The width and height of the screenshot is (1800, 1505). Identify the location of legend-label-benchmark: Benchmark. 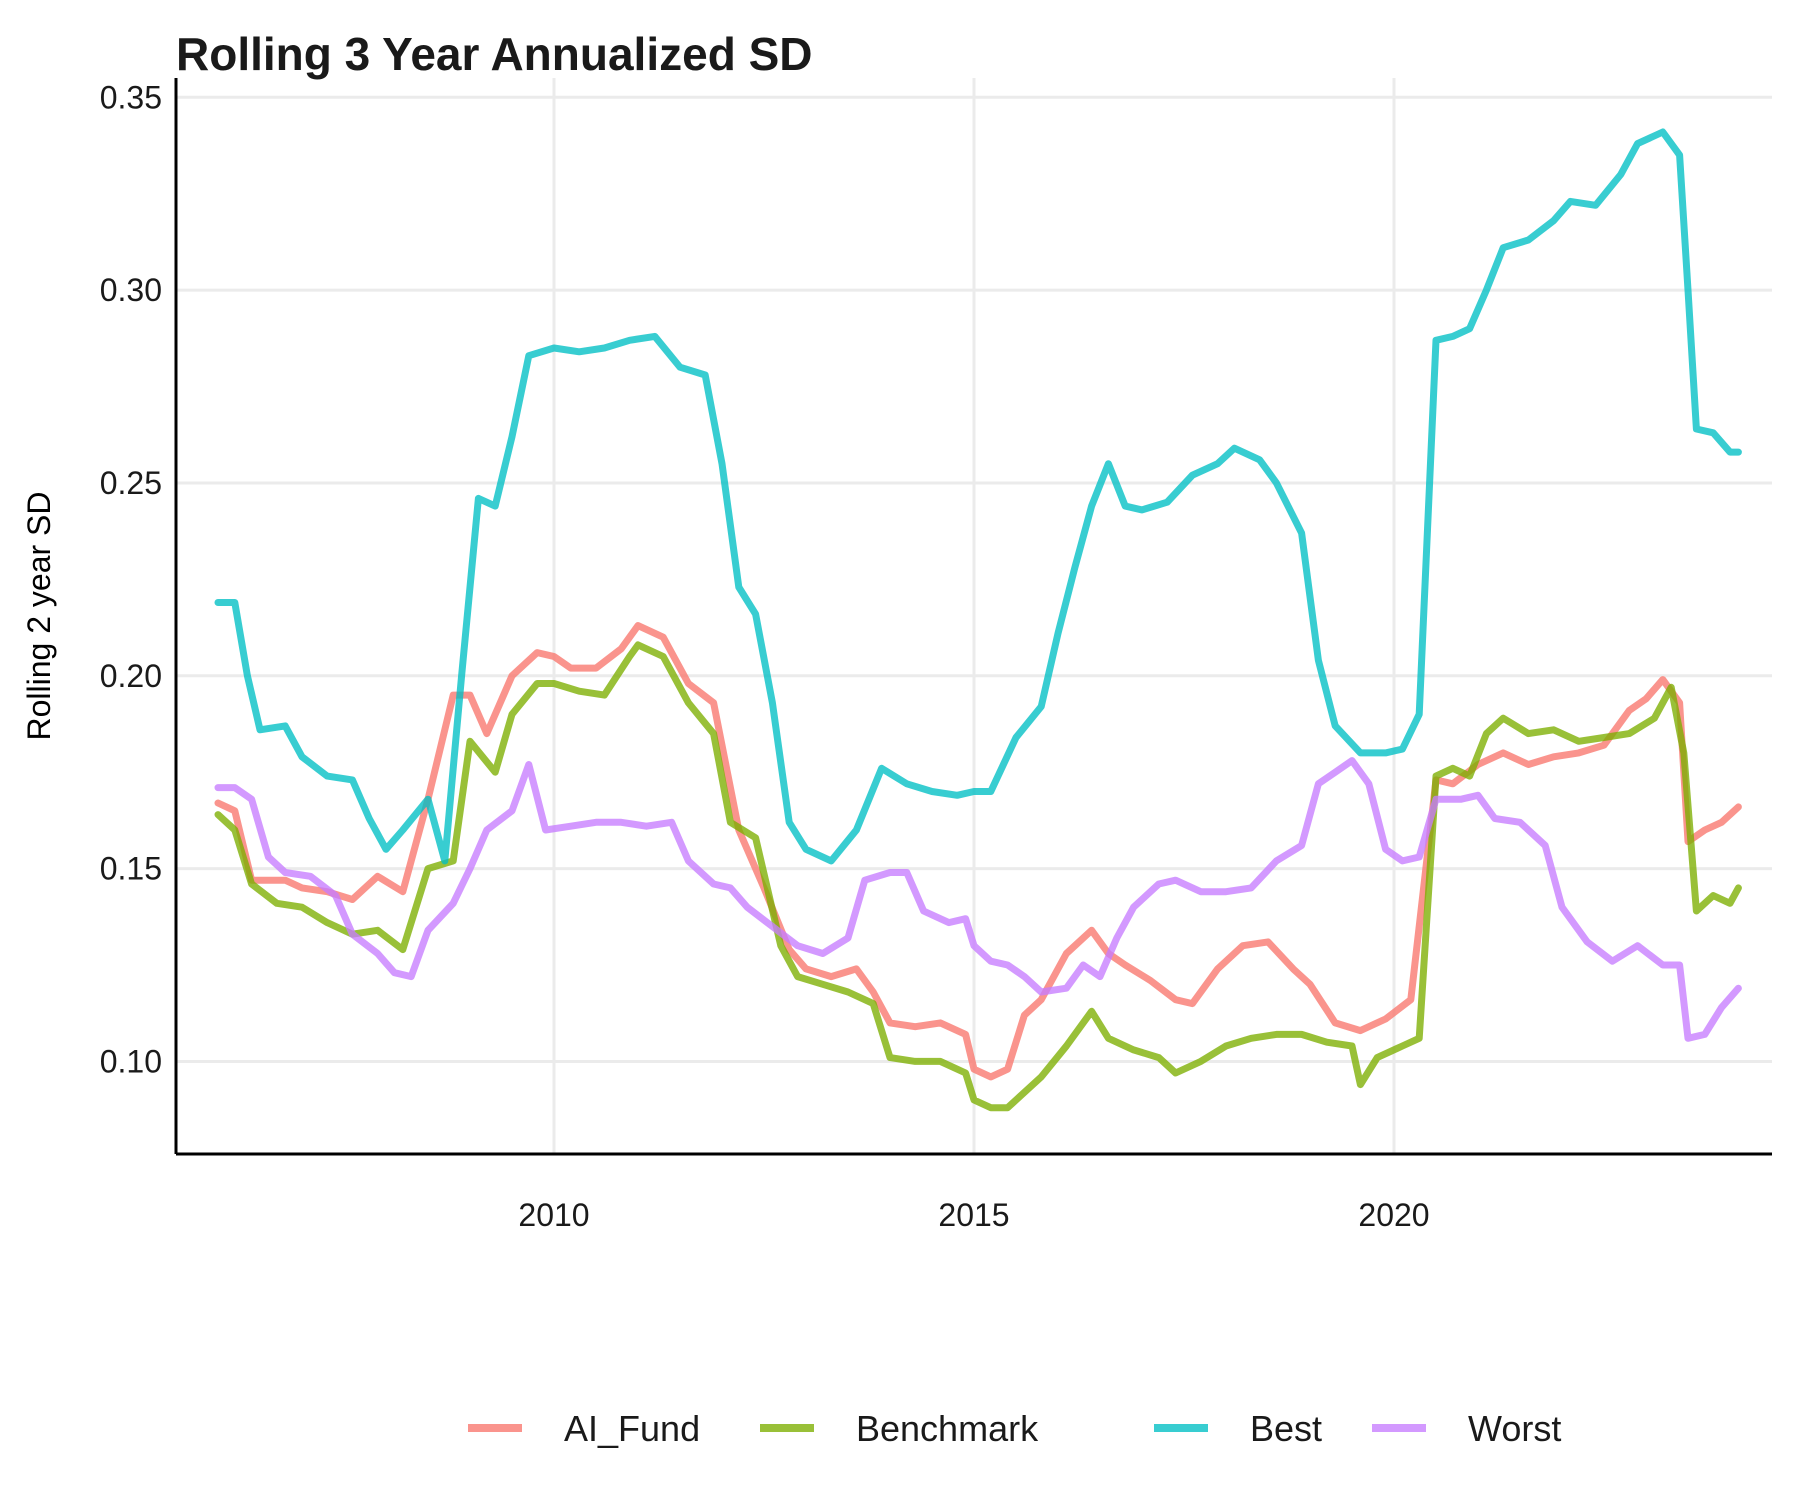
(947, 1428).